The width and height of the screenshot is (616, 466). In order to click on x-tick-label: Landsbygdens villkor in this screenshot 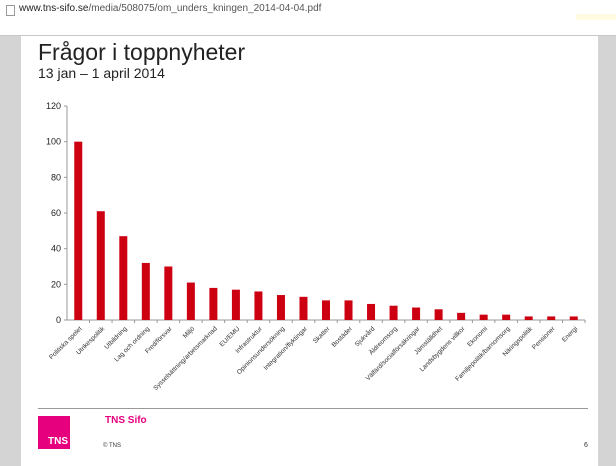, I will do `click(443, 349)`.